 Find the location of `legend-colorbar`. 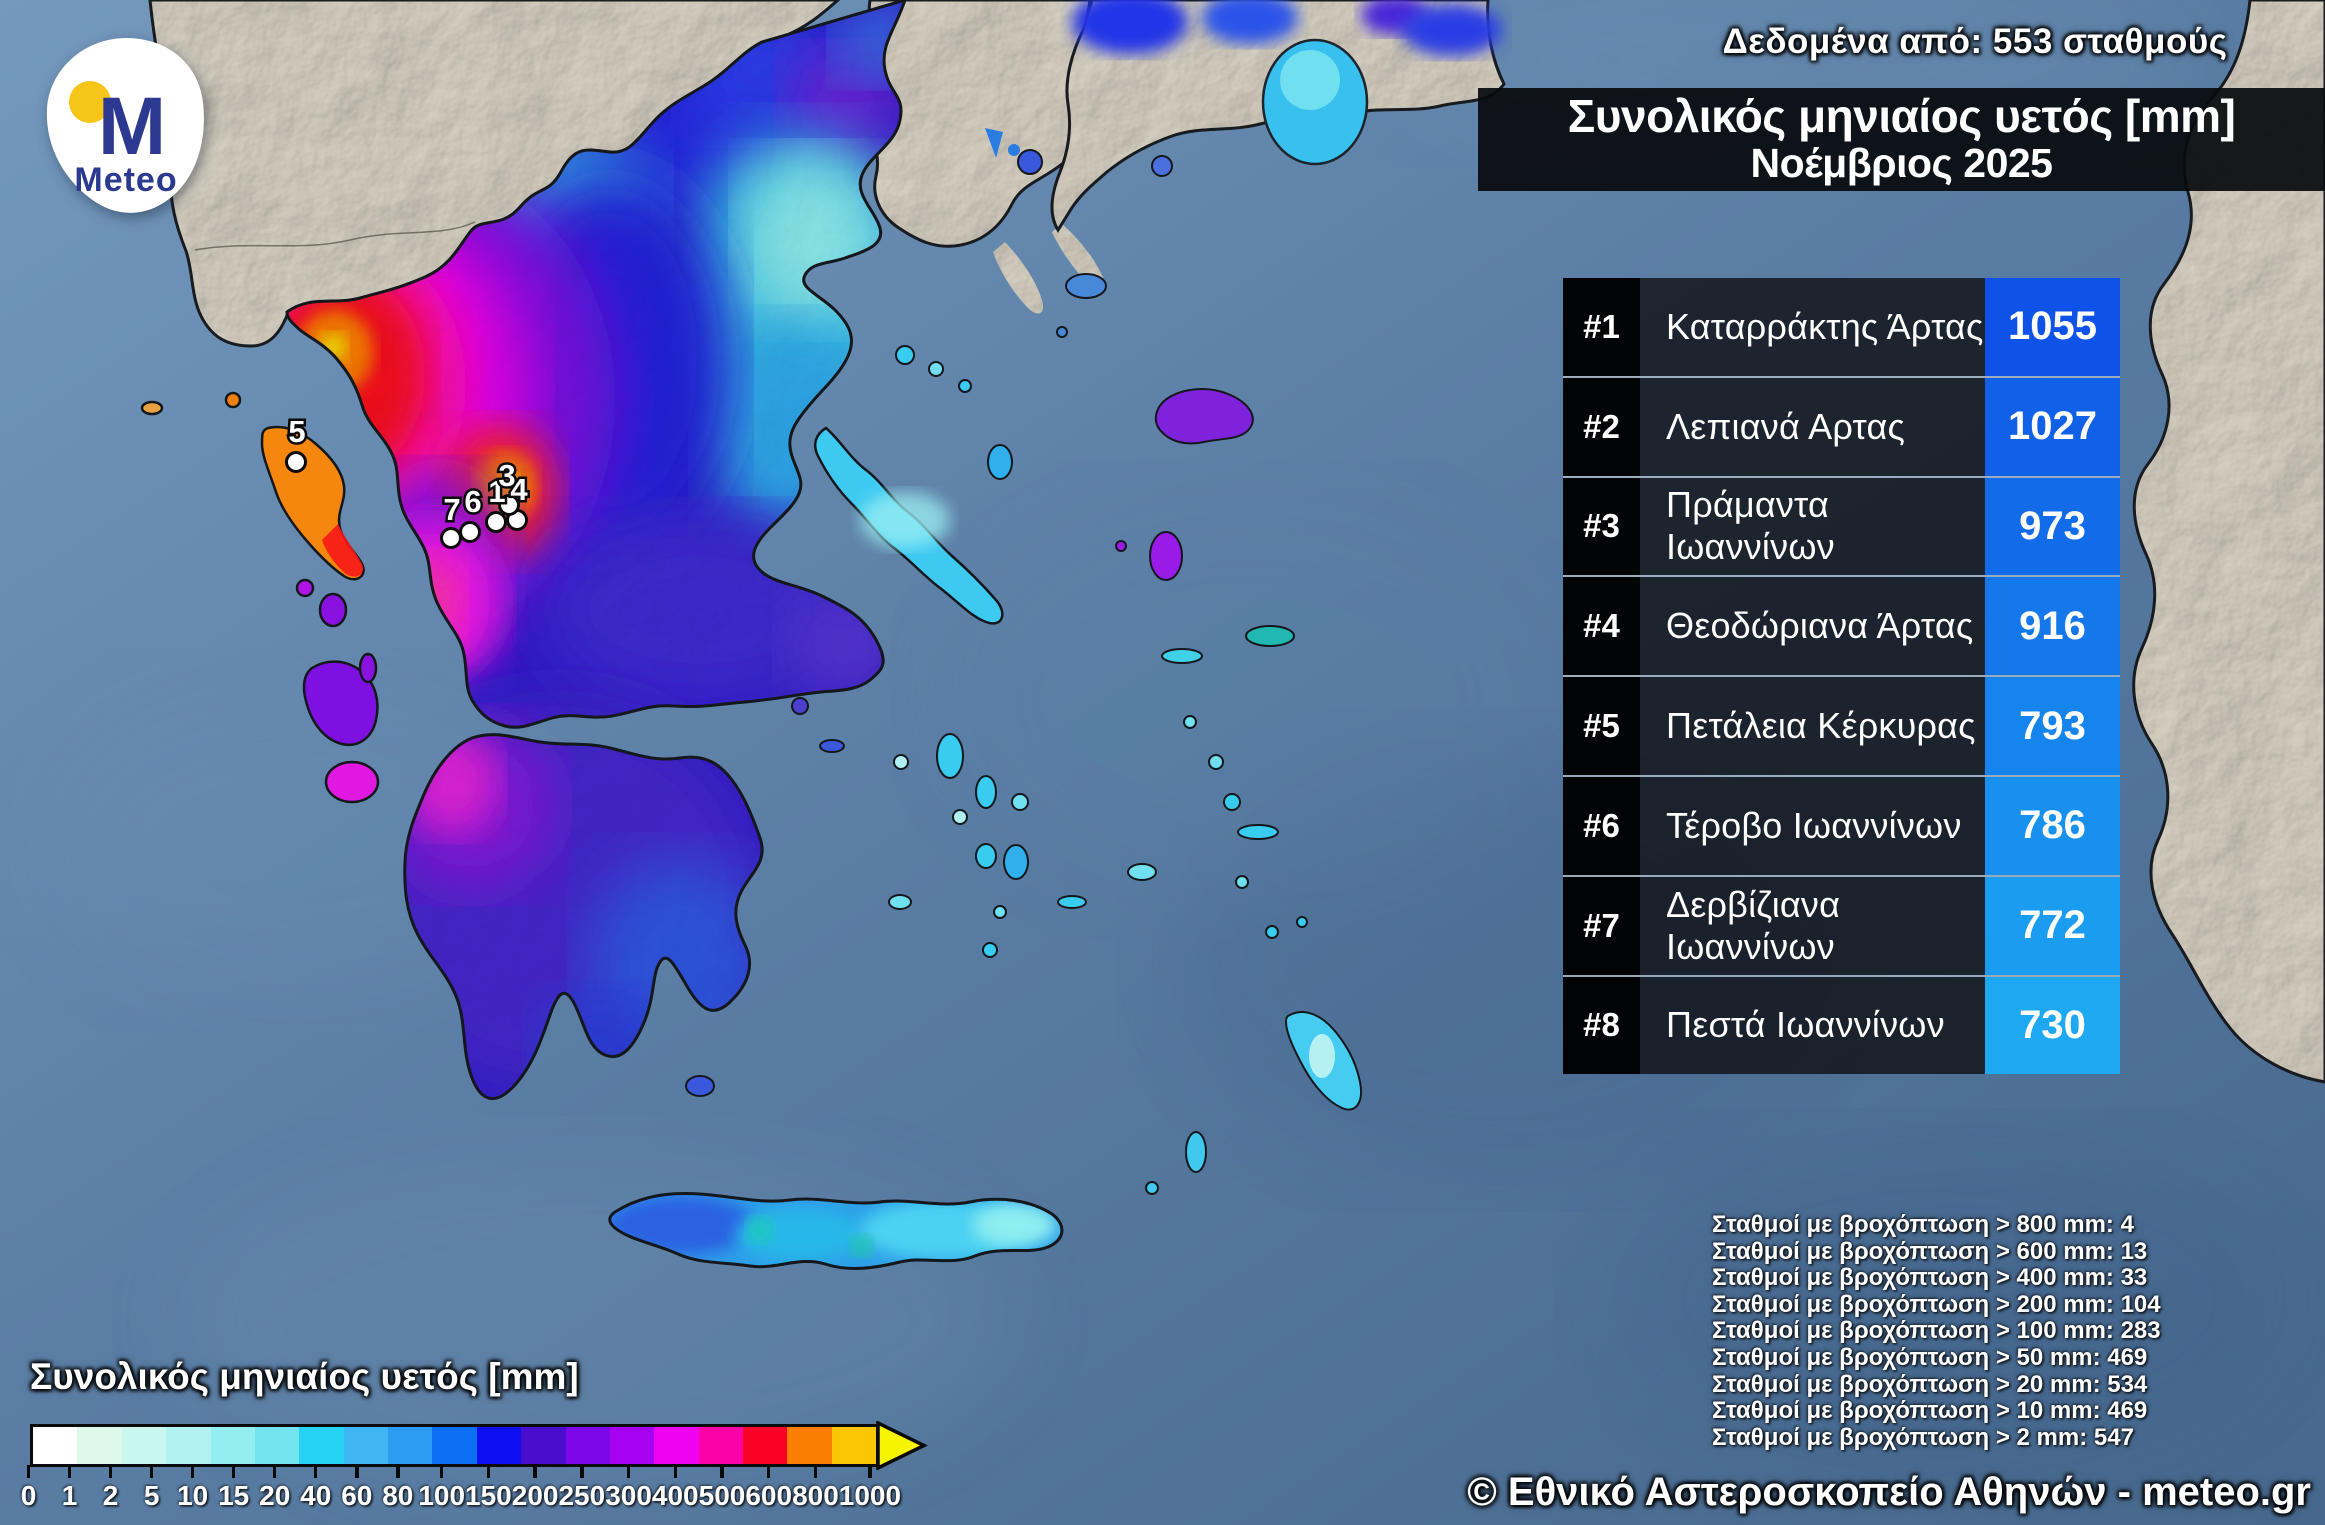

legend-colorbar is located at coordinates (454, 1445).